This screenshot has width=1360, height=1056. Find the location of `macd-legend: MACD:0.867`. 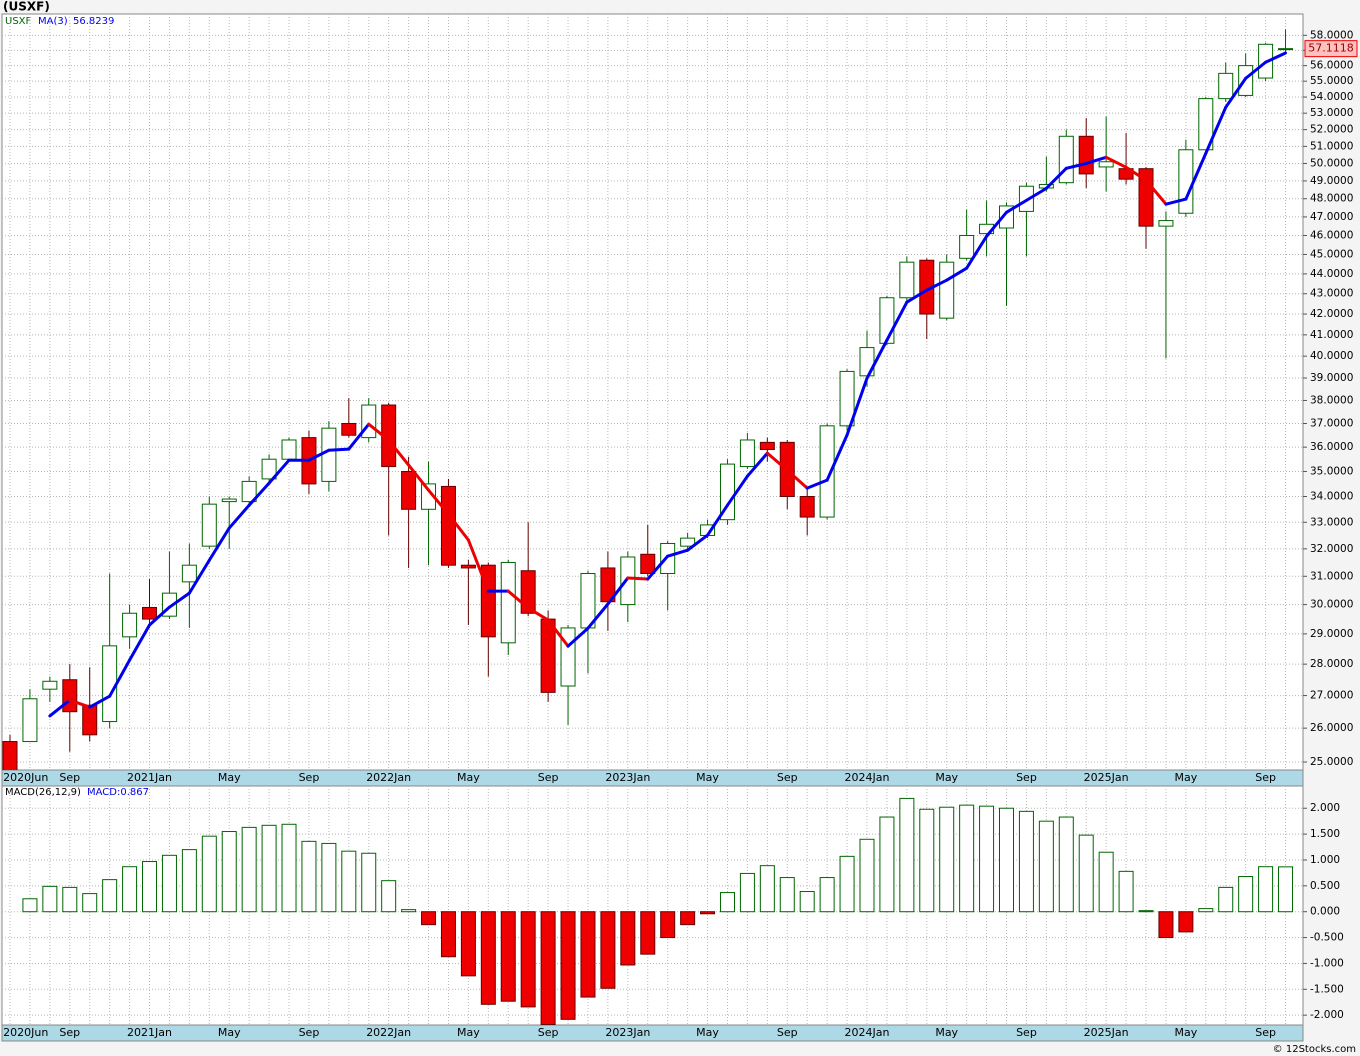

macd-legend: MACD:0.867 is located at coordinates (118, 792).